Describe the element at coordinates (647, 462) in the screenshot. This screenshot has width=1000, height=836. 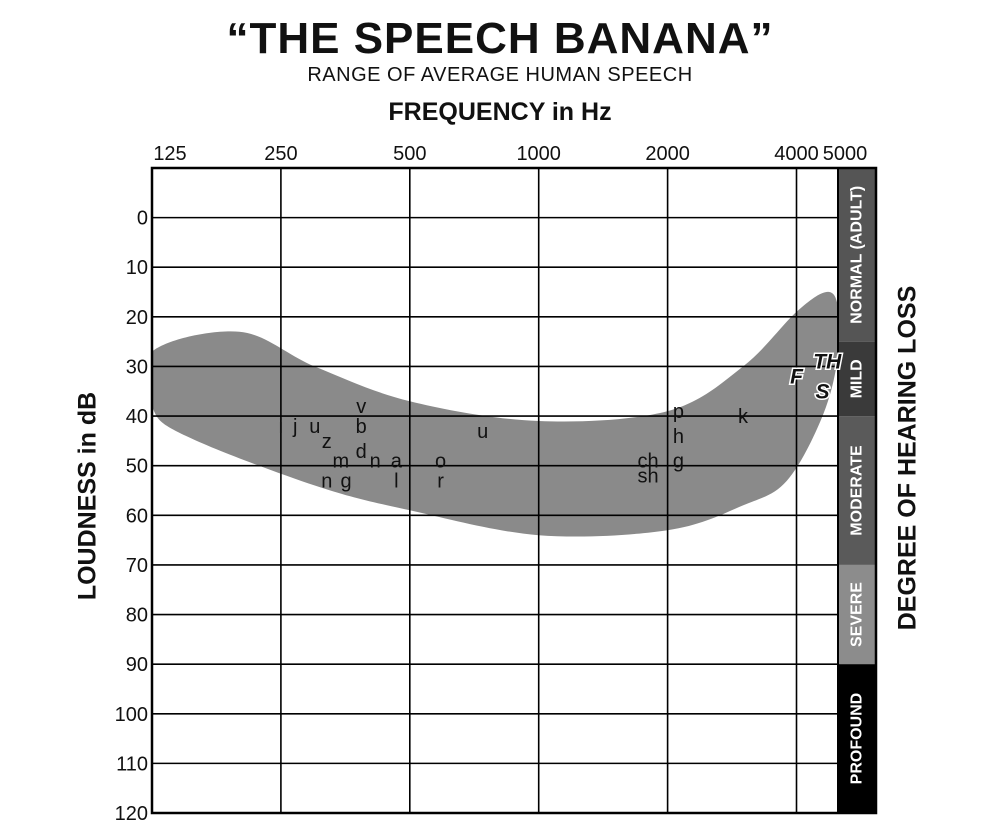
I see `phoneme-label: ch` at that location.